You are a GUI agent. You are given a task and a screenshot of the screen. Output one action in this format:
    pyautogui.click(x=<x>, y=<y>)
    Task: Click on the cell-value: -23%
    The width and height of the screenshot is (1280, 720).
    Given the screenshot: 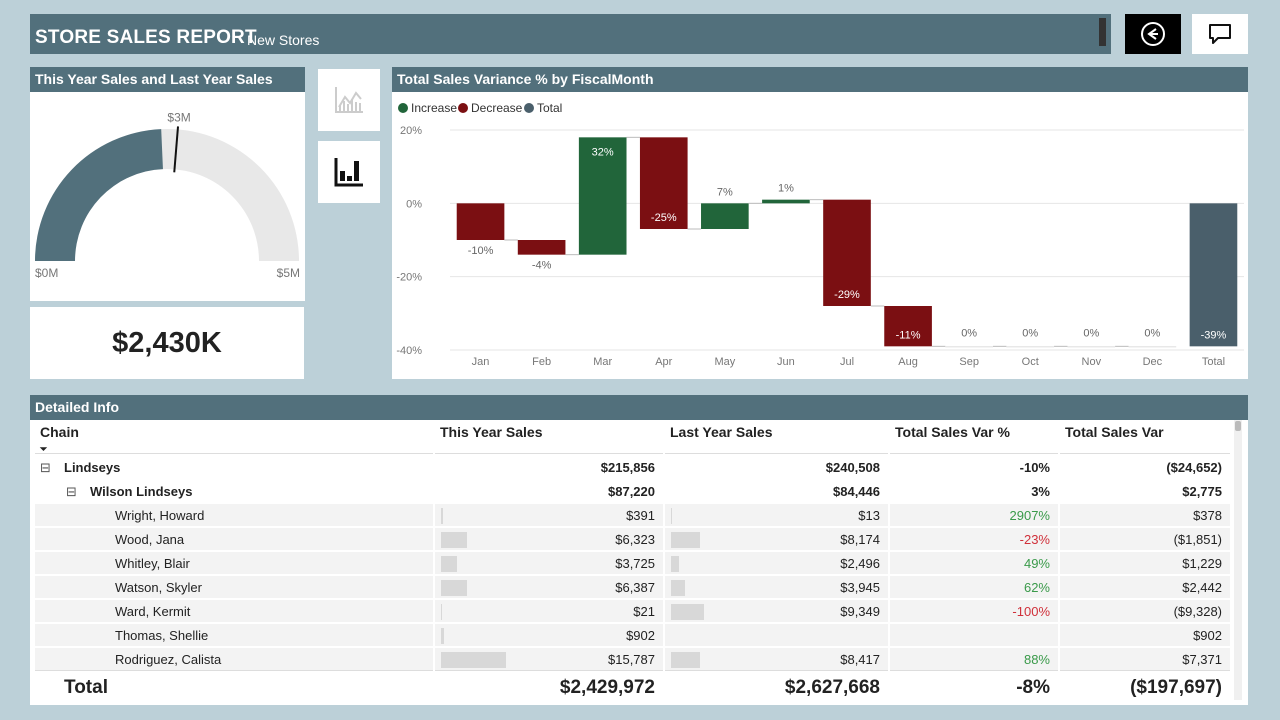 What is the action you would take?
    pyautogui.click(x=1034, y=539)
    